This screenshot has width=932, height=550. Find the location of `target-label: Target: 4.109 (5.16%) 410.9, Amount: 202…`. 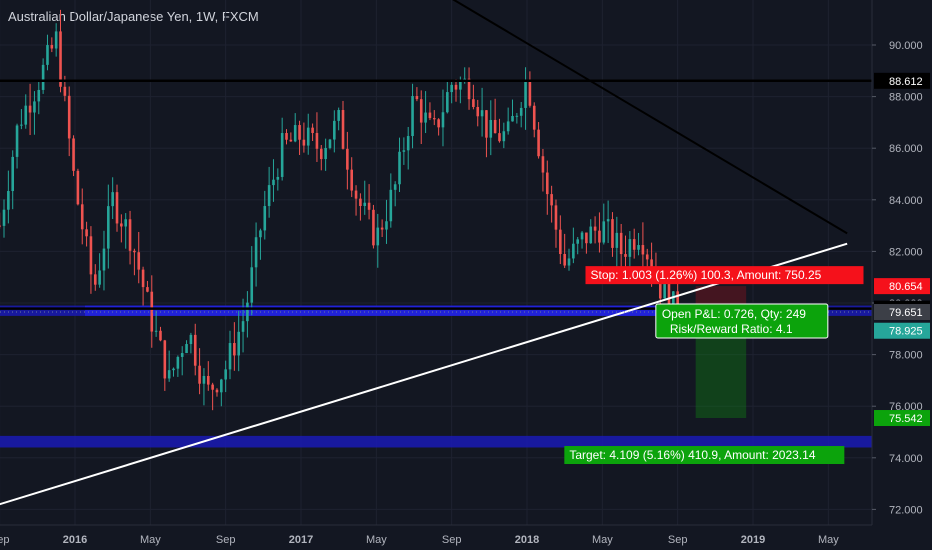

target-label: Target: 4.109 (5.16%) 410.9, Amount: 202… is located at coordinates (692, 455).